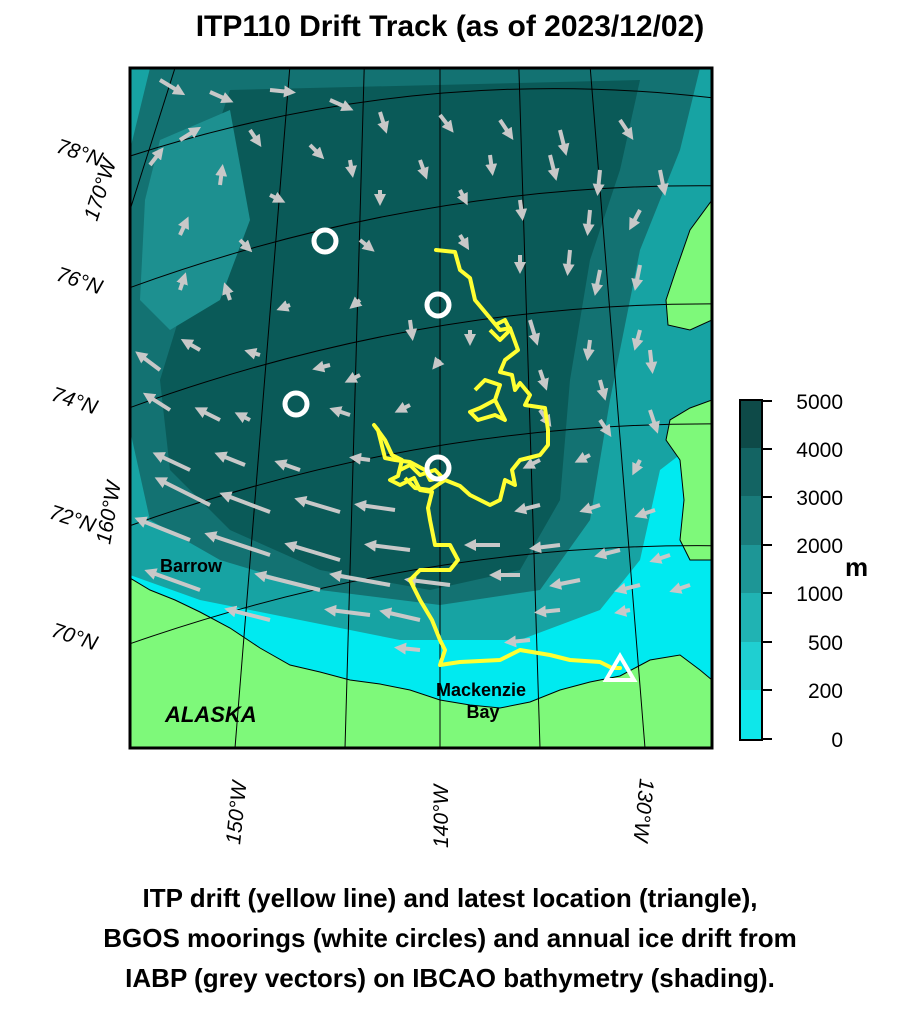 The width and height of the screenshot is (900, 1010). Describe the element at coordinates (210, 714) in the screenshot. I see `place-label-alaska: ALASKA` at that location.